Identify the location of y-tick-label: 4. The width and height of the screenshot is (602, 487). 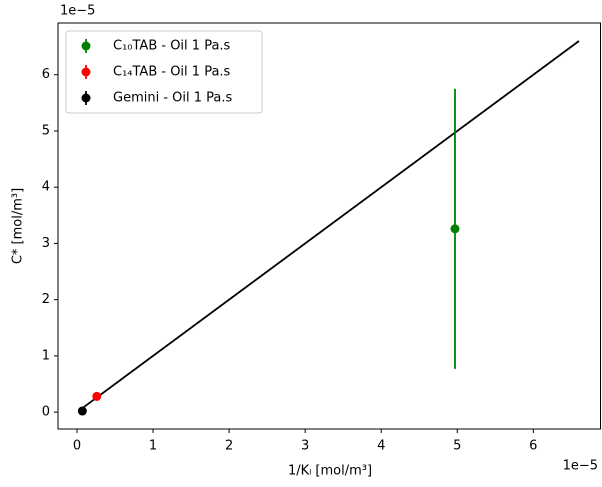
(46, 187).